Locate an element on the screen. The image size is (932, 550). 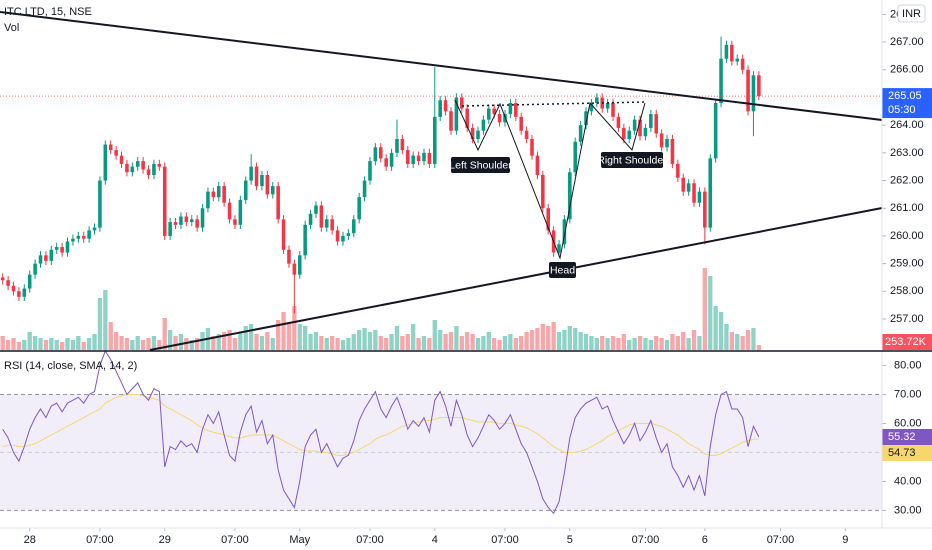
currency-button: INR is located at coordinates (911, 13).